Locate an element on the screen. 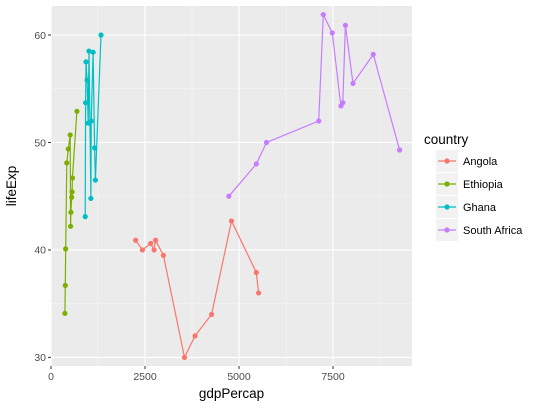 The height and width of the screenshot is (408, 542). legend-title: country is located at coordinates (446, 139).